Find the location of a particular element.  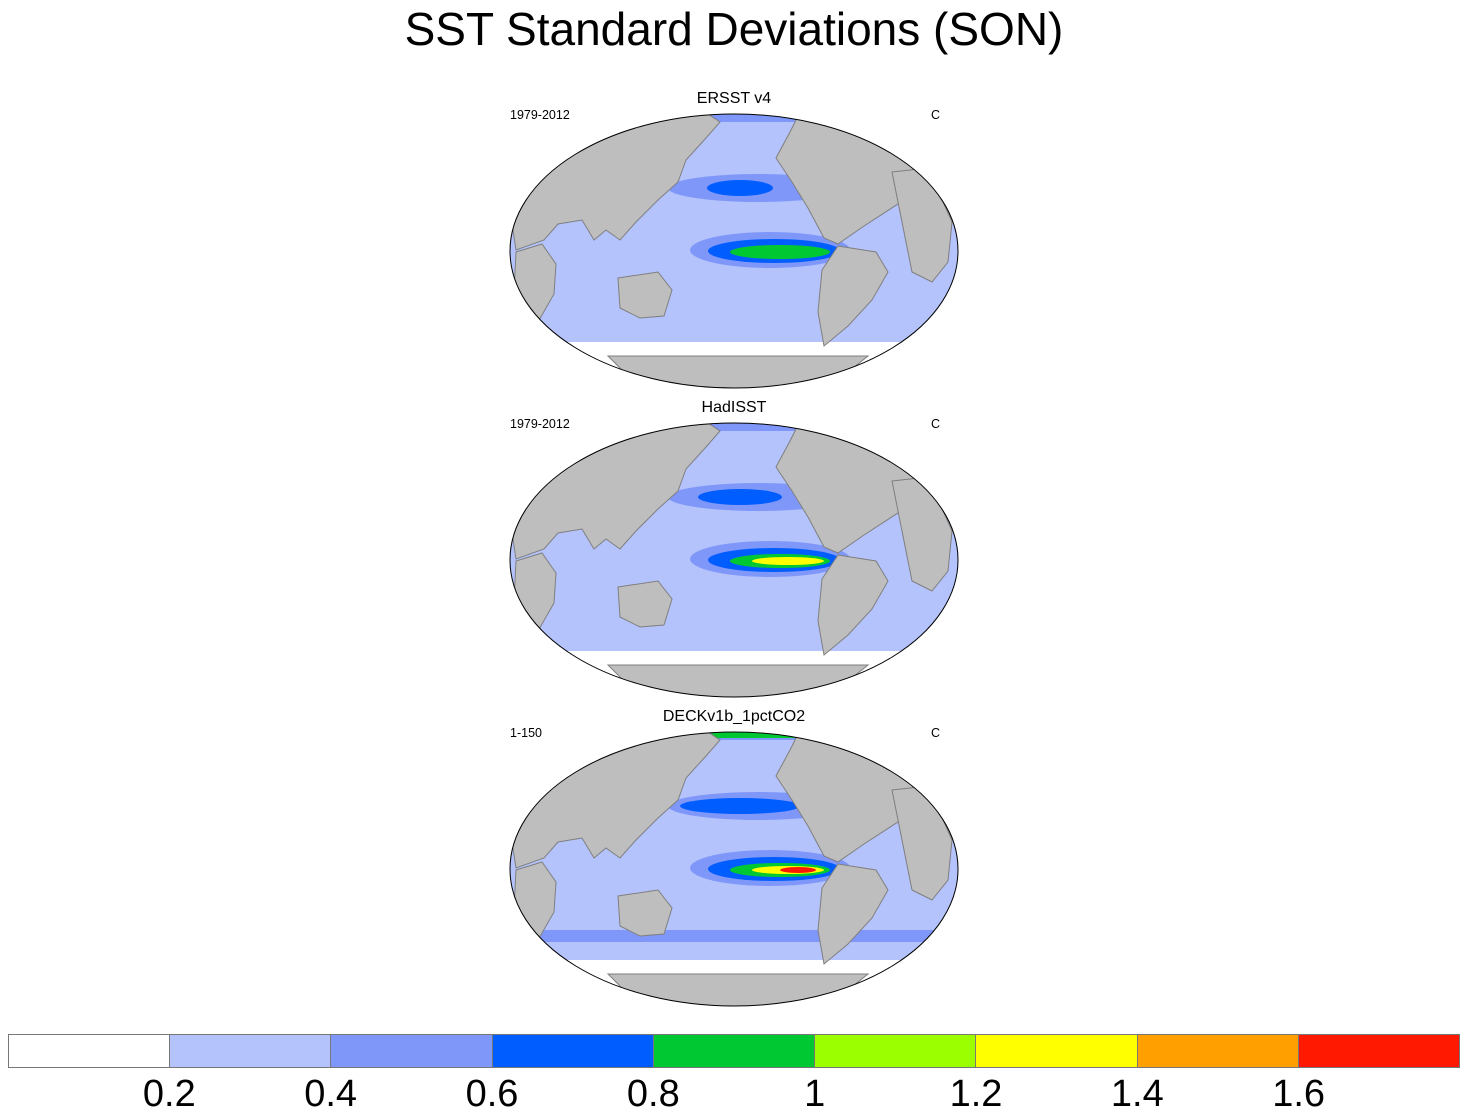

panel-period: 1-150 is located at coordinates (526, 733).